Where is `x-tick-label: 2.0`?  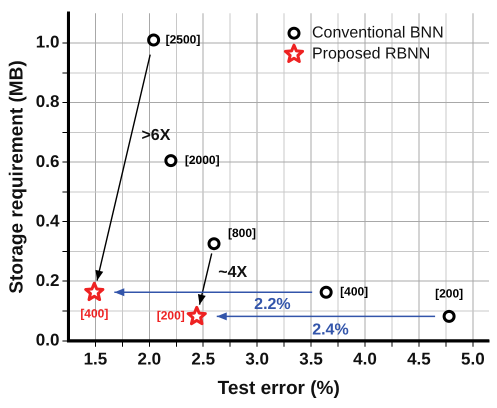 x-tick-label: 2.0 is located at coordinates (149, 359).